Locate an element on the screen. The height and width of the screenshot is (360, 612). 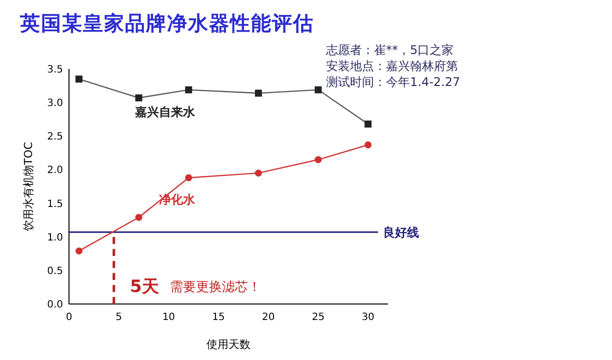
series-label: 嘉兴自来水 is located at coordinates (165, 111).